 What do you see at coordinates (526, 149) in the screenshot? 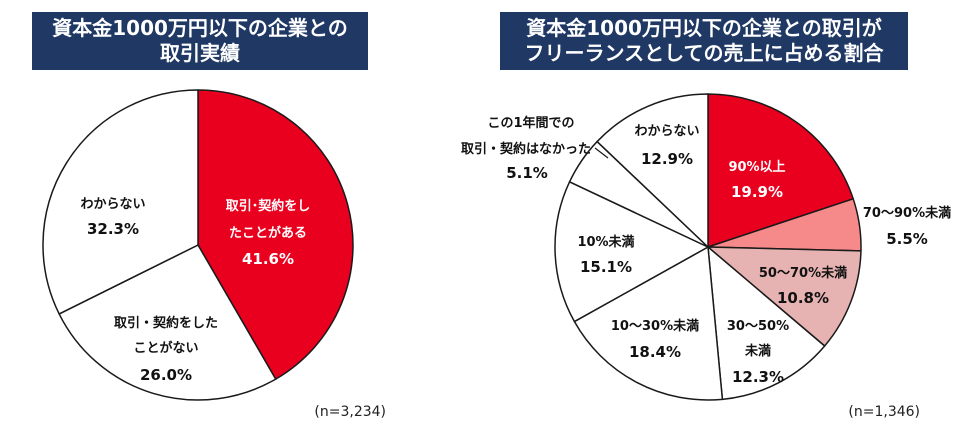
I see `slice-label: 取引・契約はなかった` at bounding box center [526, 149].